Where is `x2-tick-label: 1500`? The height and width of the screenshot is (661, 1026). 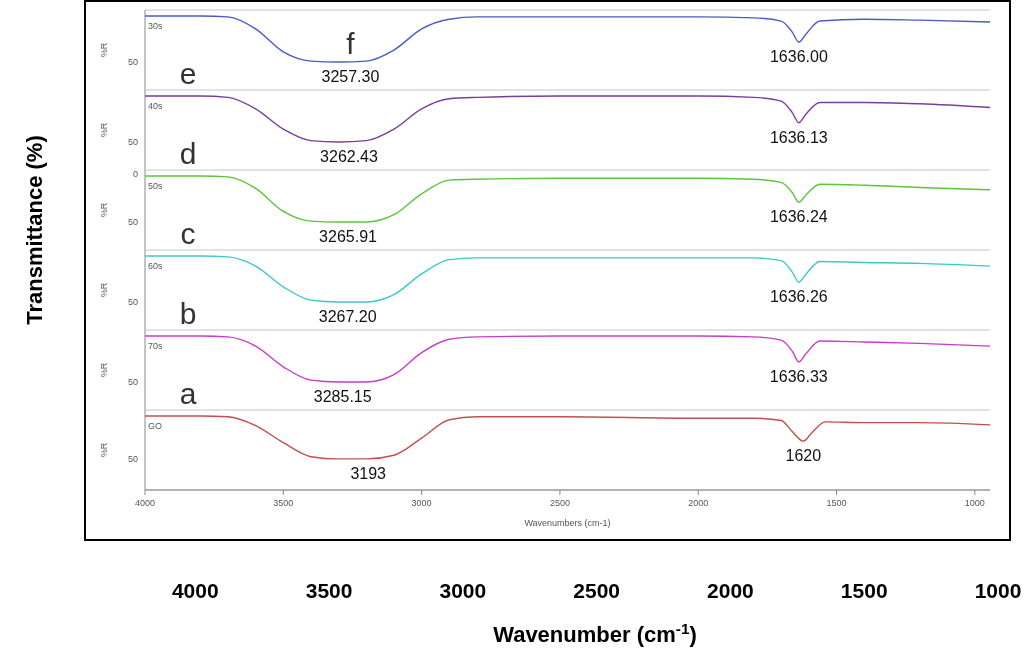 x2-tick-label: 1500 is located at coordinates (864, 590).